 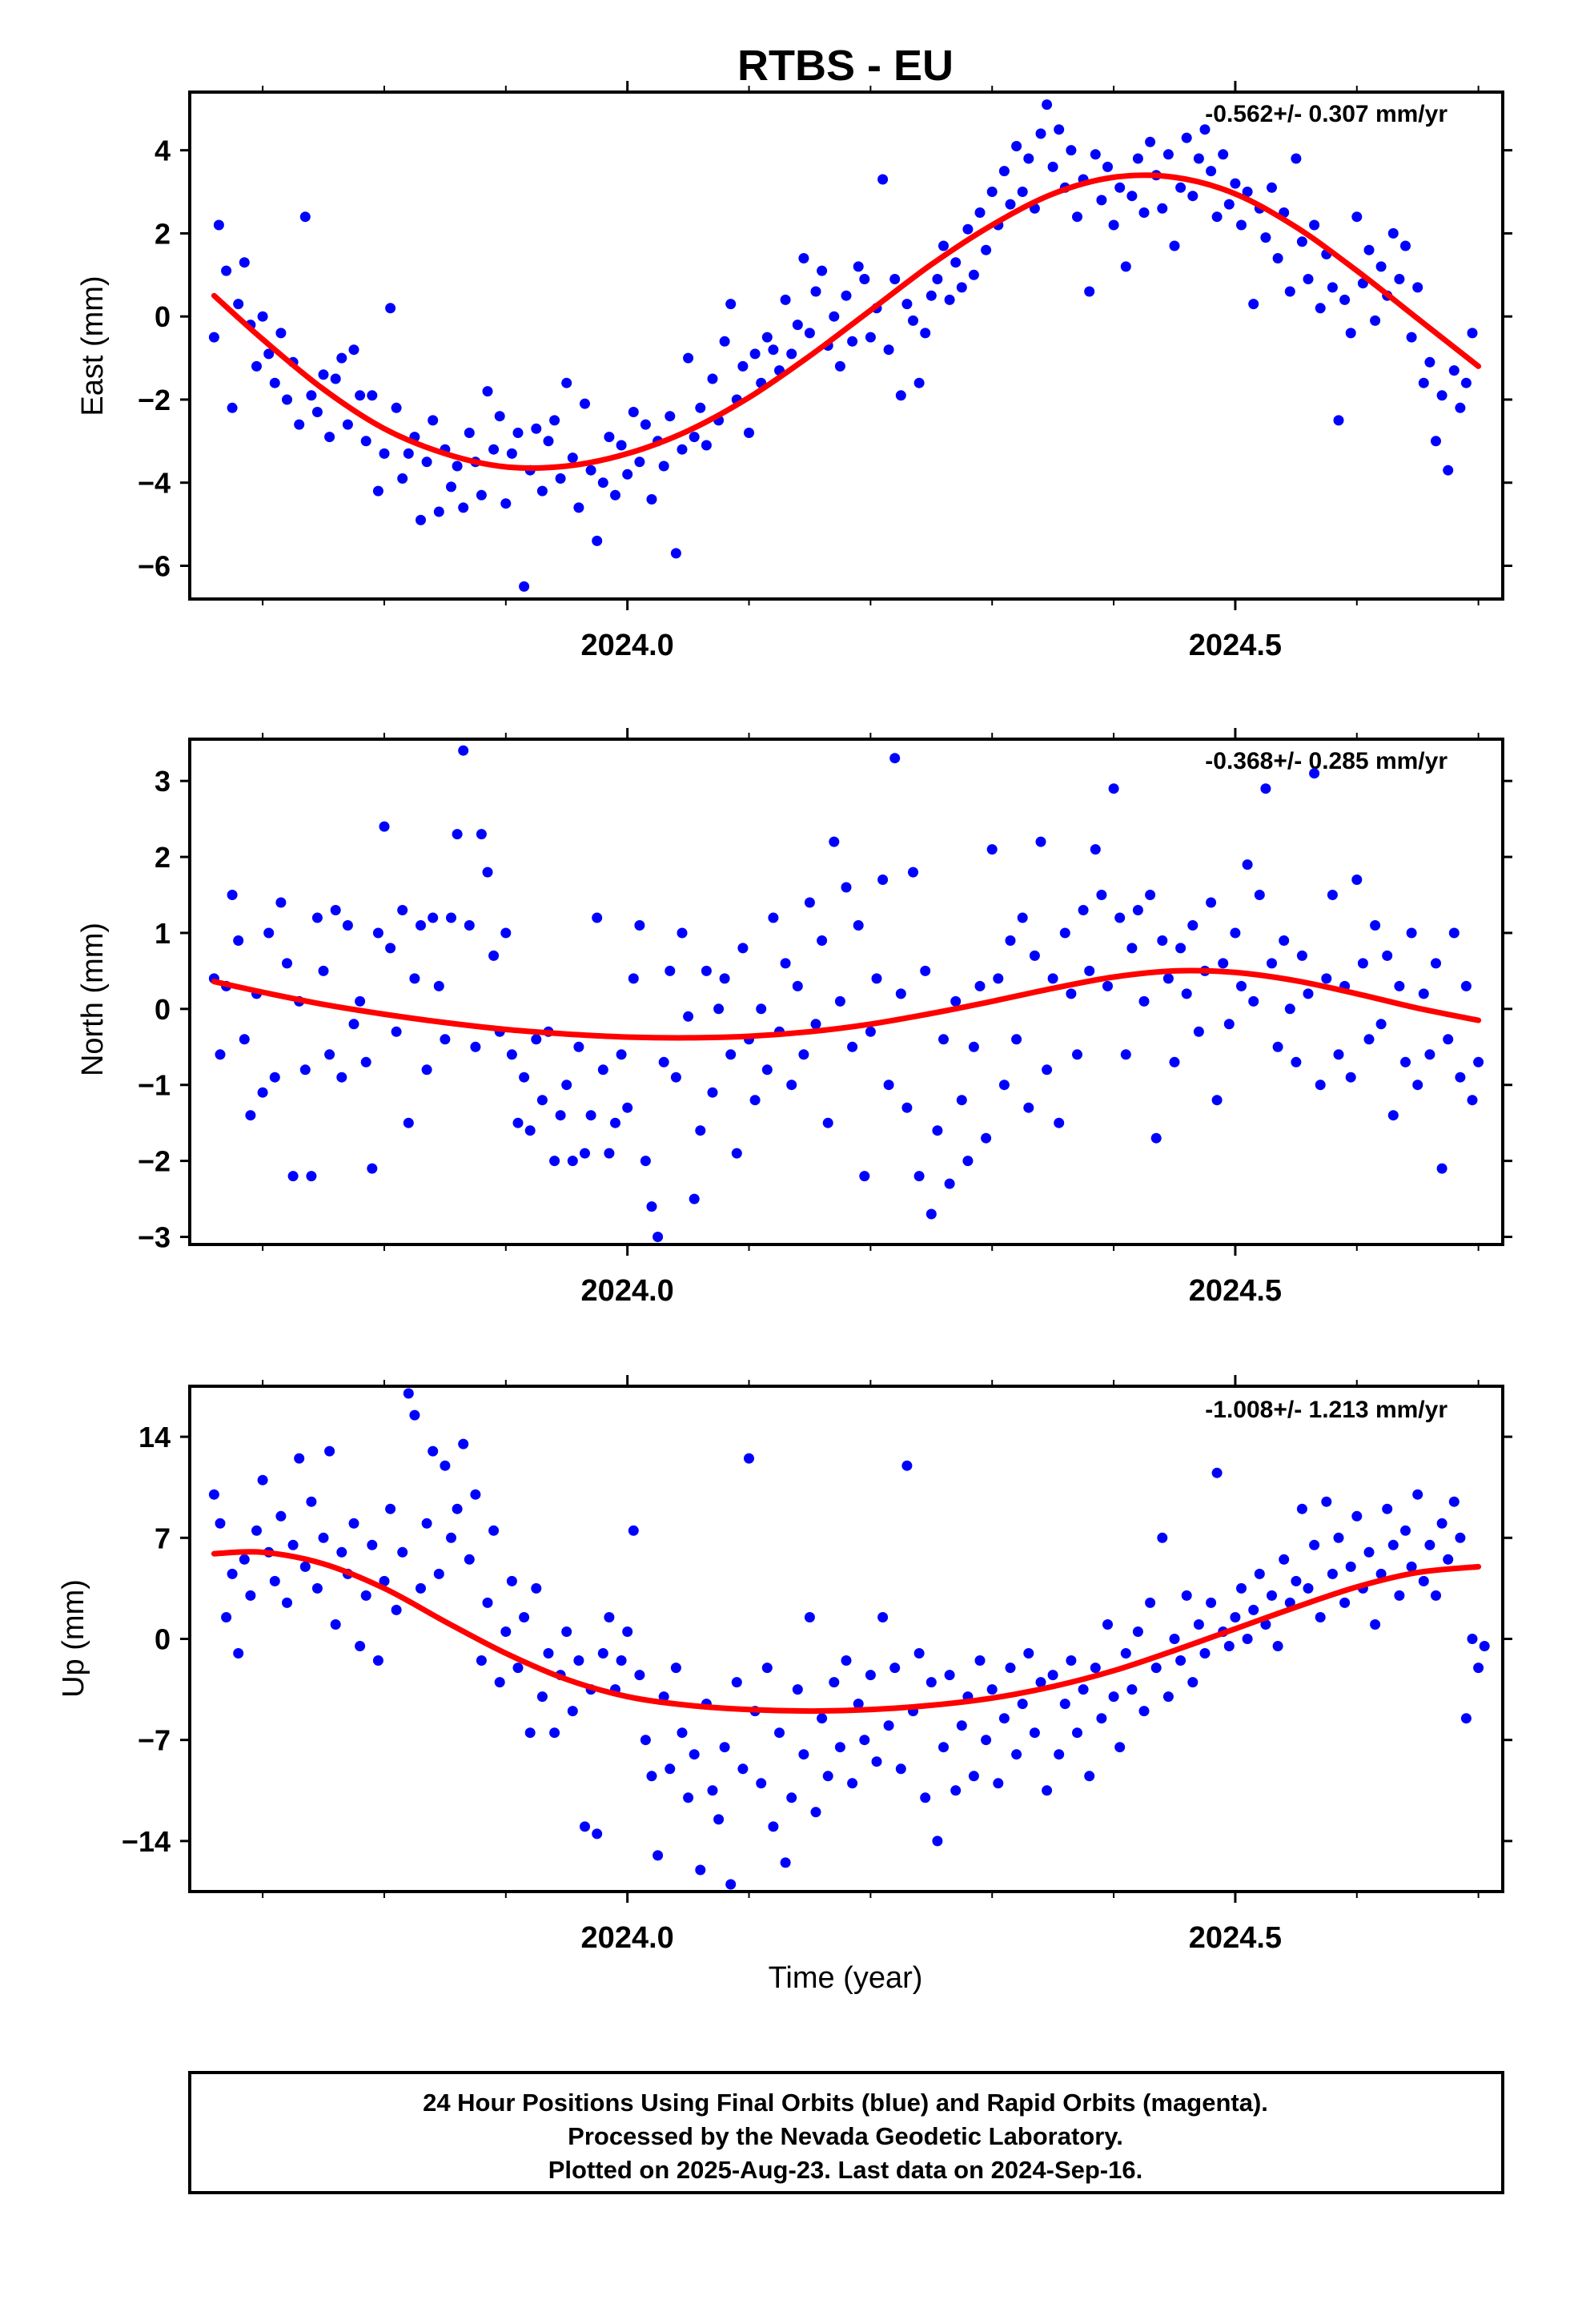 What do you see at coordinates (1235, 645) in the screenshot?
I see `east-xtick-label: 2024.5` at bounding box center [1235, 645].